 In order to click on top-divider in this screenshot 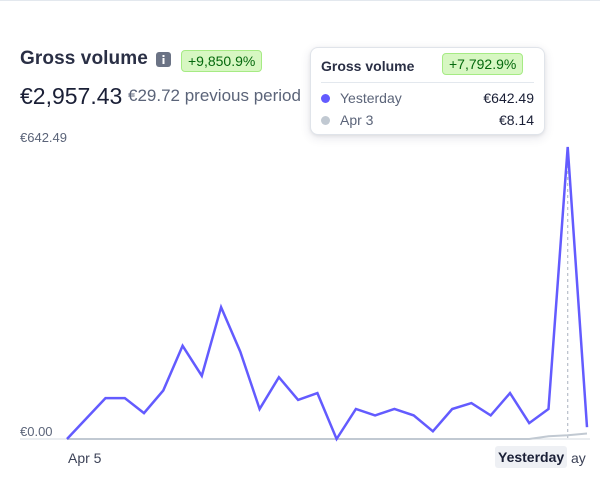, I will do `click(300, 0)`.